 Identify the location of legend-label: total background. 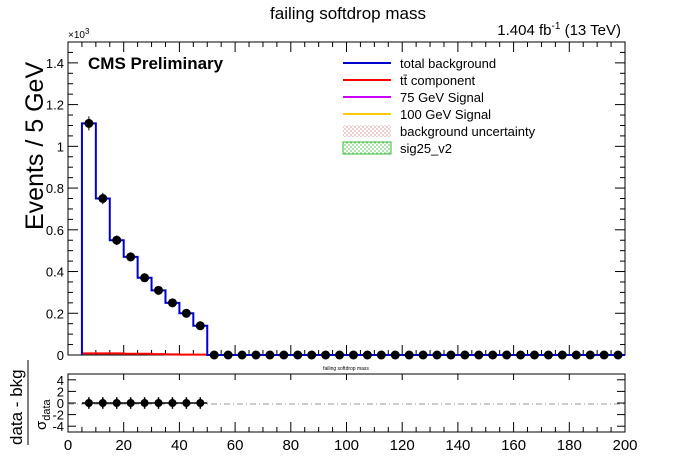
(448, 63).